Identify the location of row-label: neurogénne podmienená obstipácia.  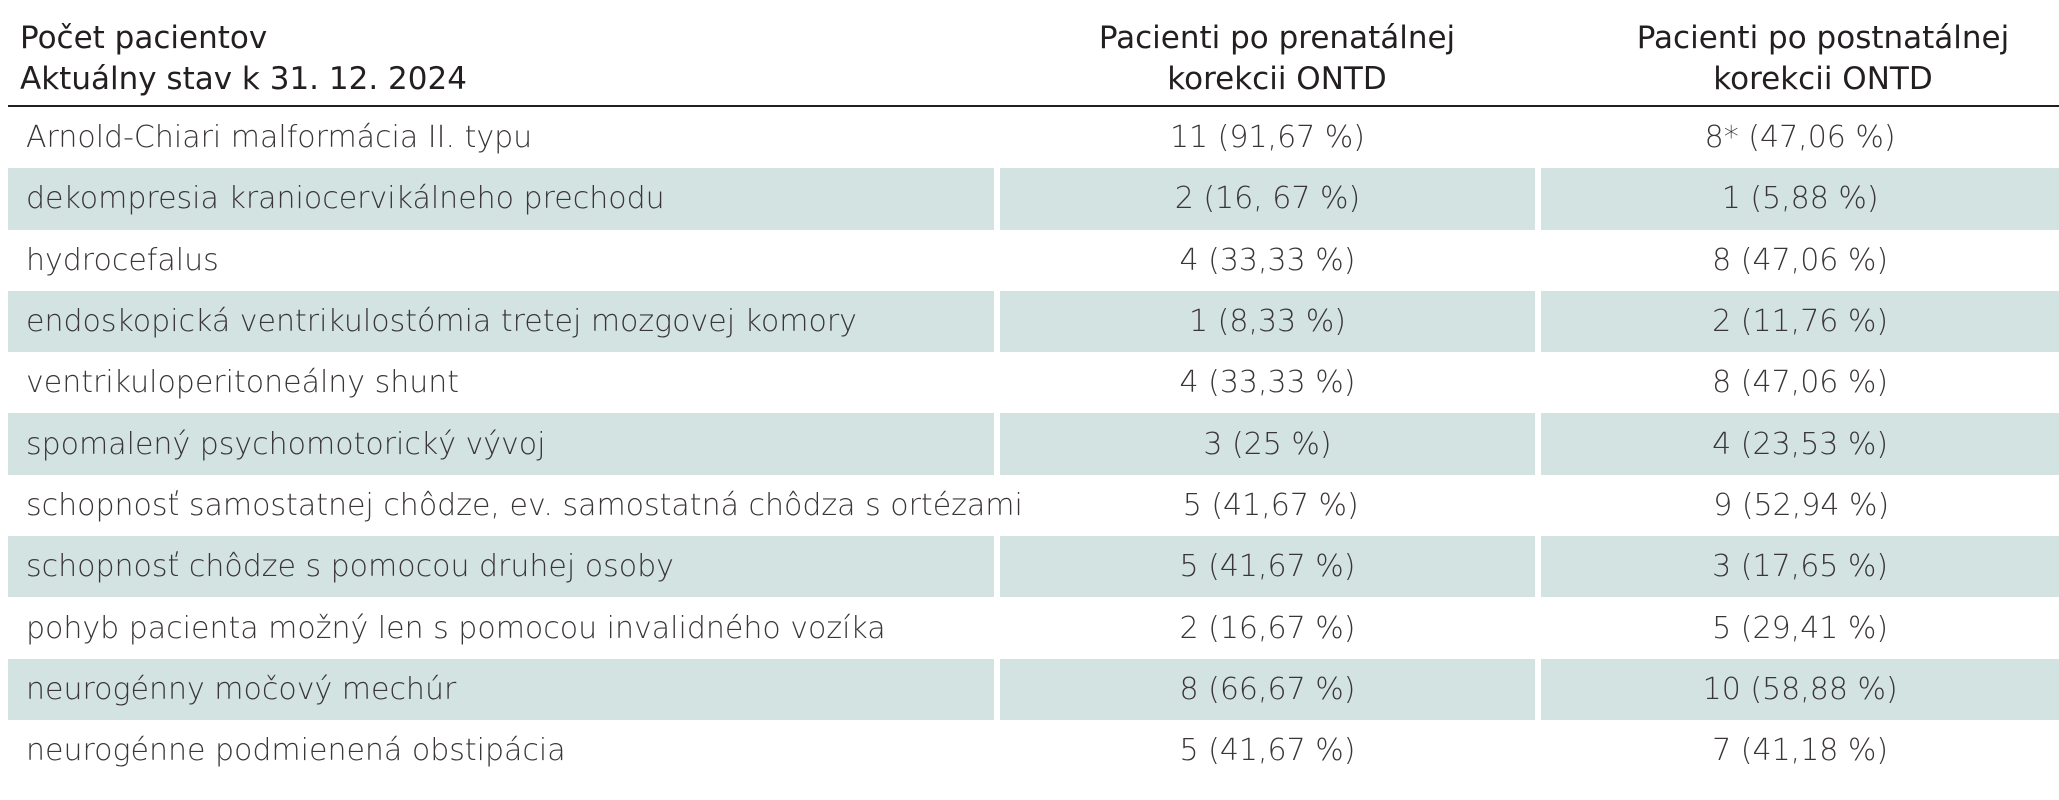
(296, 751).